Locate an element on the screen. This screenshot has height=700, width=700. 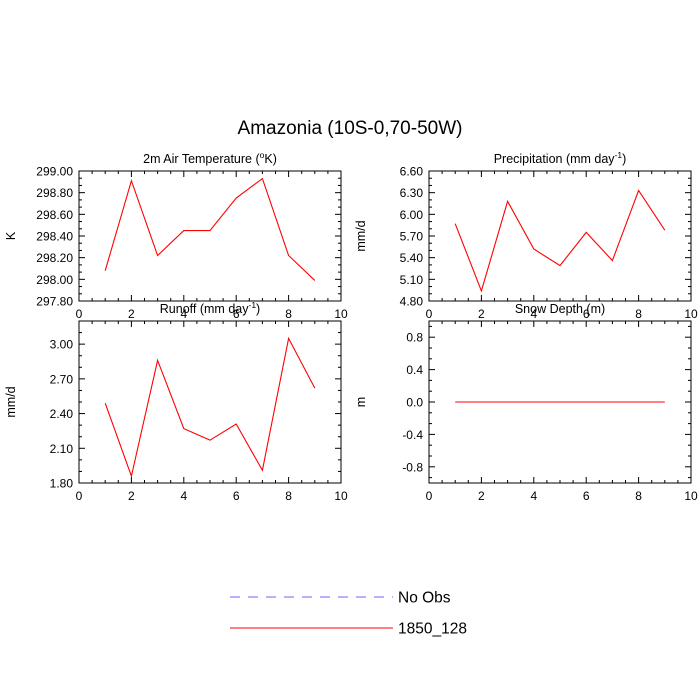
y-tick-label: -0.4 is located at coordinates (412, 435).